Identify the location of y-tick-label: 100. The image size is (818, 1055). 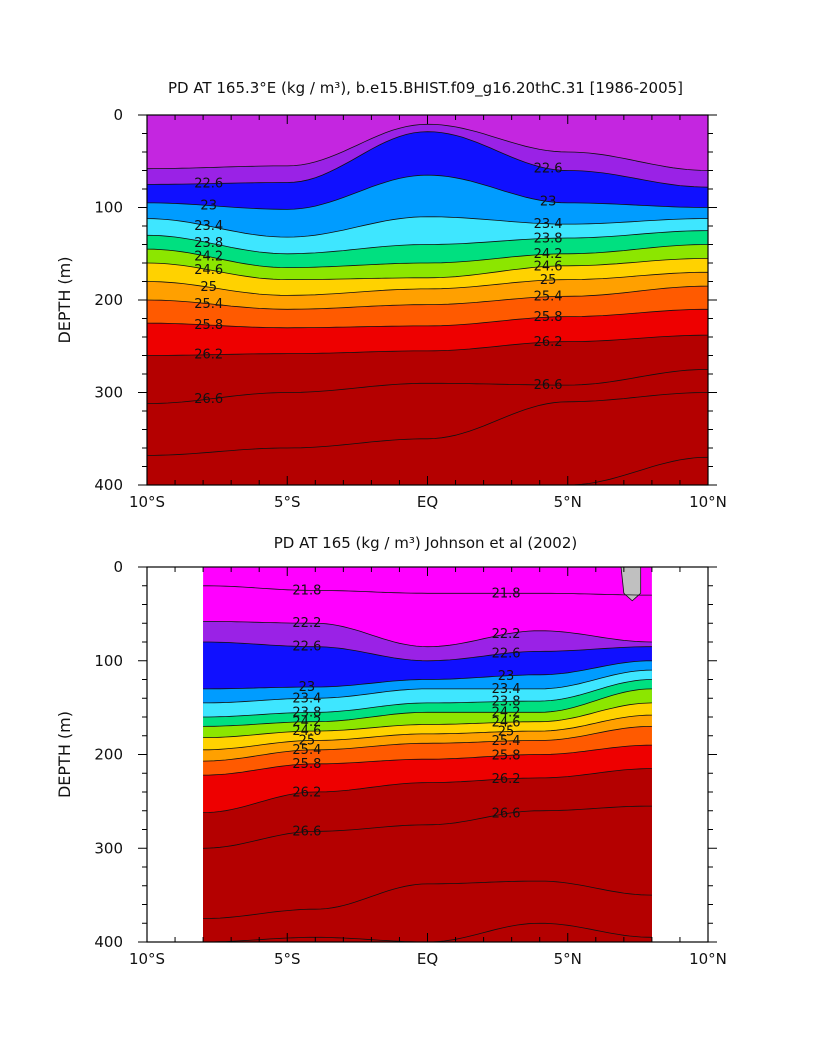
(108, 661).